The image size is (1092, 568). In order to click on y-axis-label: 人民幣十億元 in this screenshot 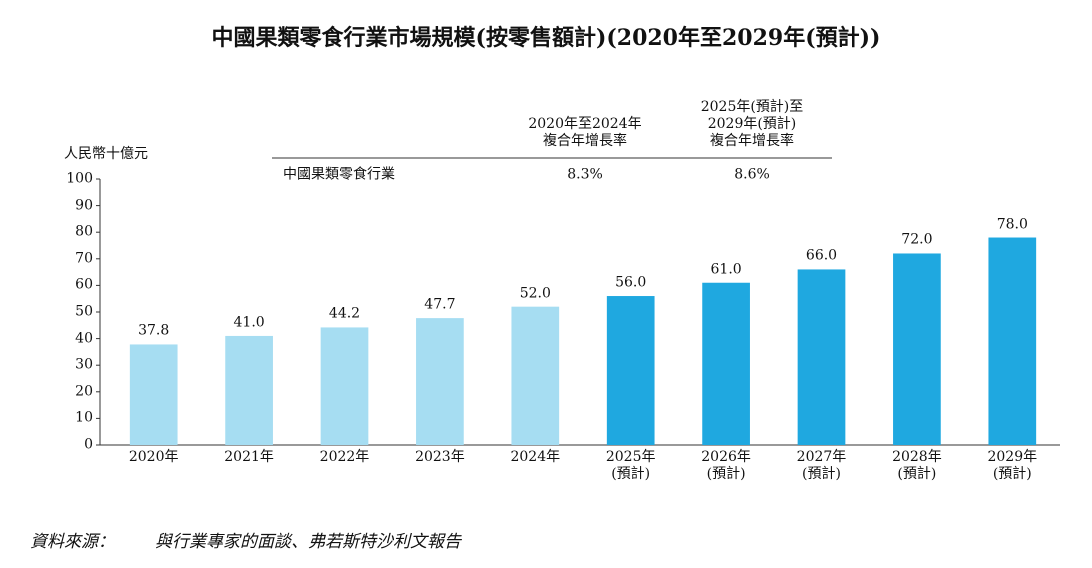, I will do `click(106, 154)`.